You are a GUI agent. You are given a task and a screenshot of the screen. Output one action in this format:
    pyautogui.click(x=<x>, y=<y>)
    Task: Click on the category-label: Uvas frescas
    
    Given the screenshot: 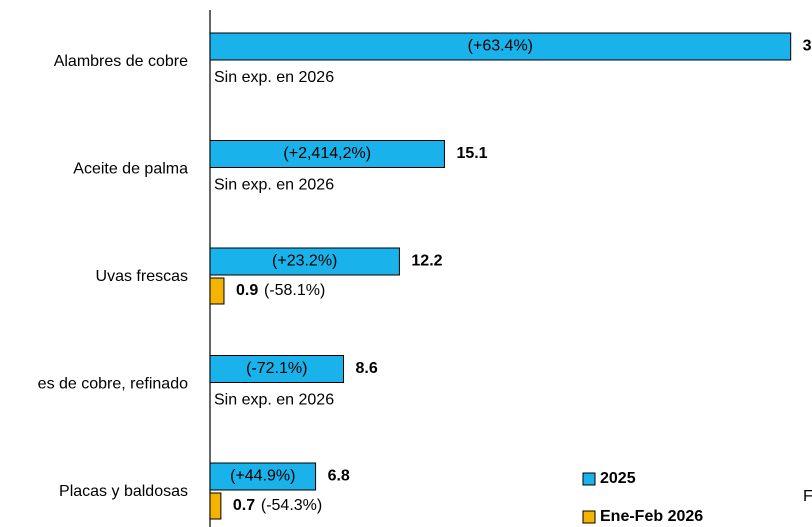 What is the action you would take?
    pyautogui.click(x=142, y=276)
    